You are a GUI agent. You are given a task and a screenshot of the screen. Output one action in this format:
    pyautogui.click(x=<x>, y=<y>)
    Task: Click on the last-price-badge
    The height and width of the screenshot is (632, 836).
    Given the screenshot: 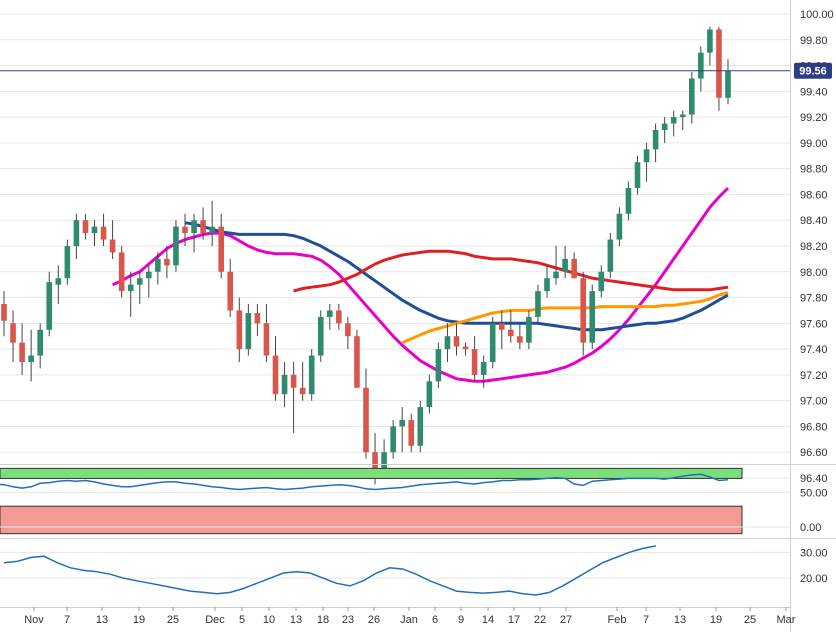 What is the action you would take?
    pyautogui.click(x=813, y=70)
    